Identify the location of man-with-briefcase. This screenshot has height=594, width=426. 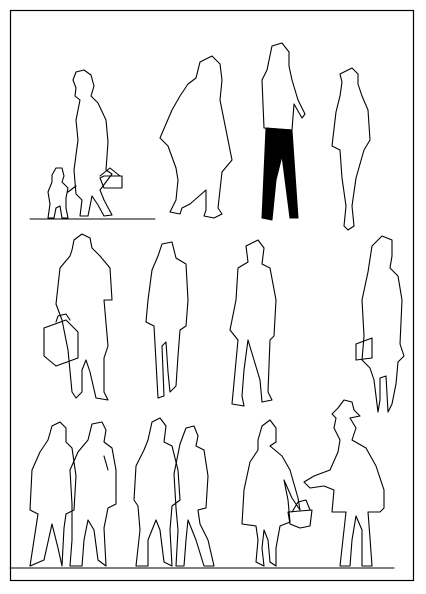
(78, 317).